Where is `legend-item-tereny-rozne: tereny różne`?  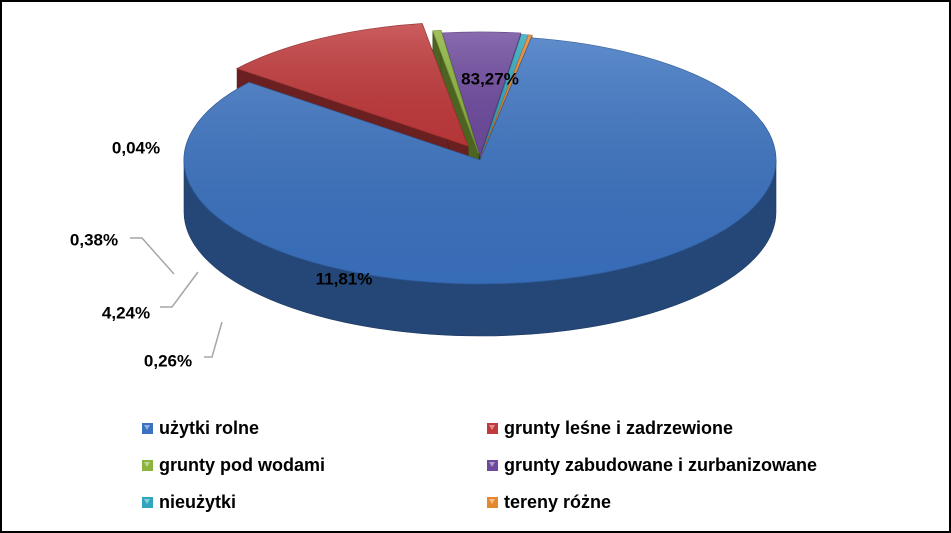
legend-item-tereny-rozne: tereny różne is located at coordinates (687, 502).